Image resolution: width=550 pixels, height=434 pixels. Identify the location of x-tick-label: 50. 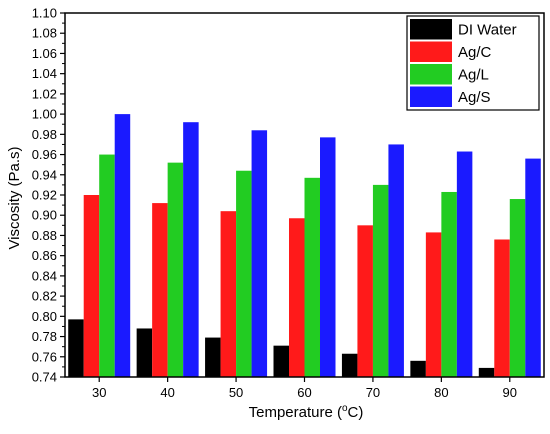
(236, 392).